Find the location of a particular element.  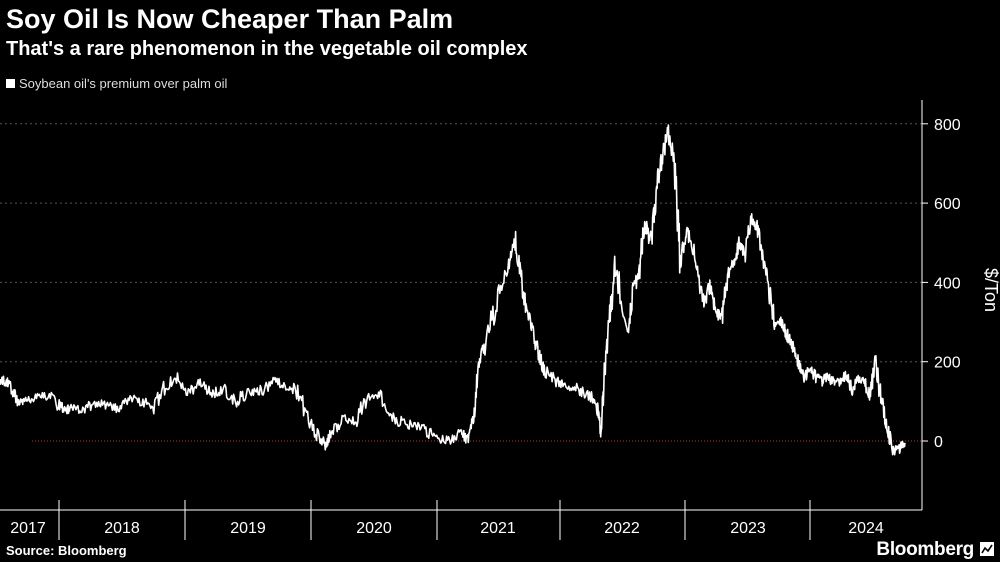

x-tick-label-2024: 2024 is located at coordinates (866, 528).